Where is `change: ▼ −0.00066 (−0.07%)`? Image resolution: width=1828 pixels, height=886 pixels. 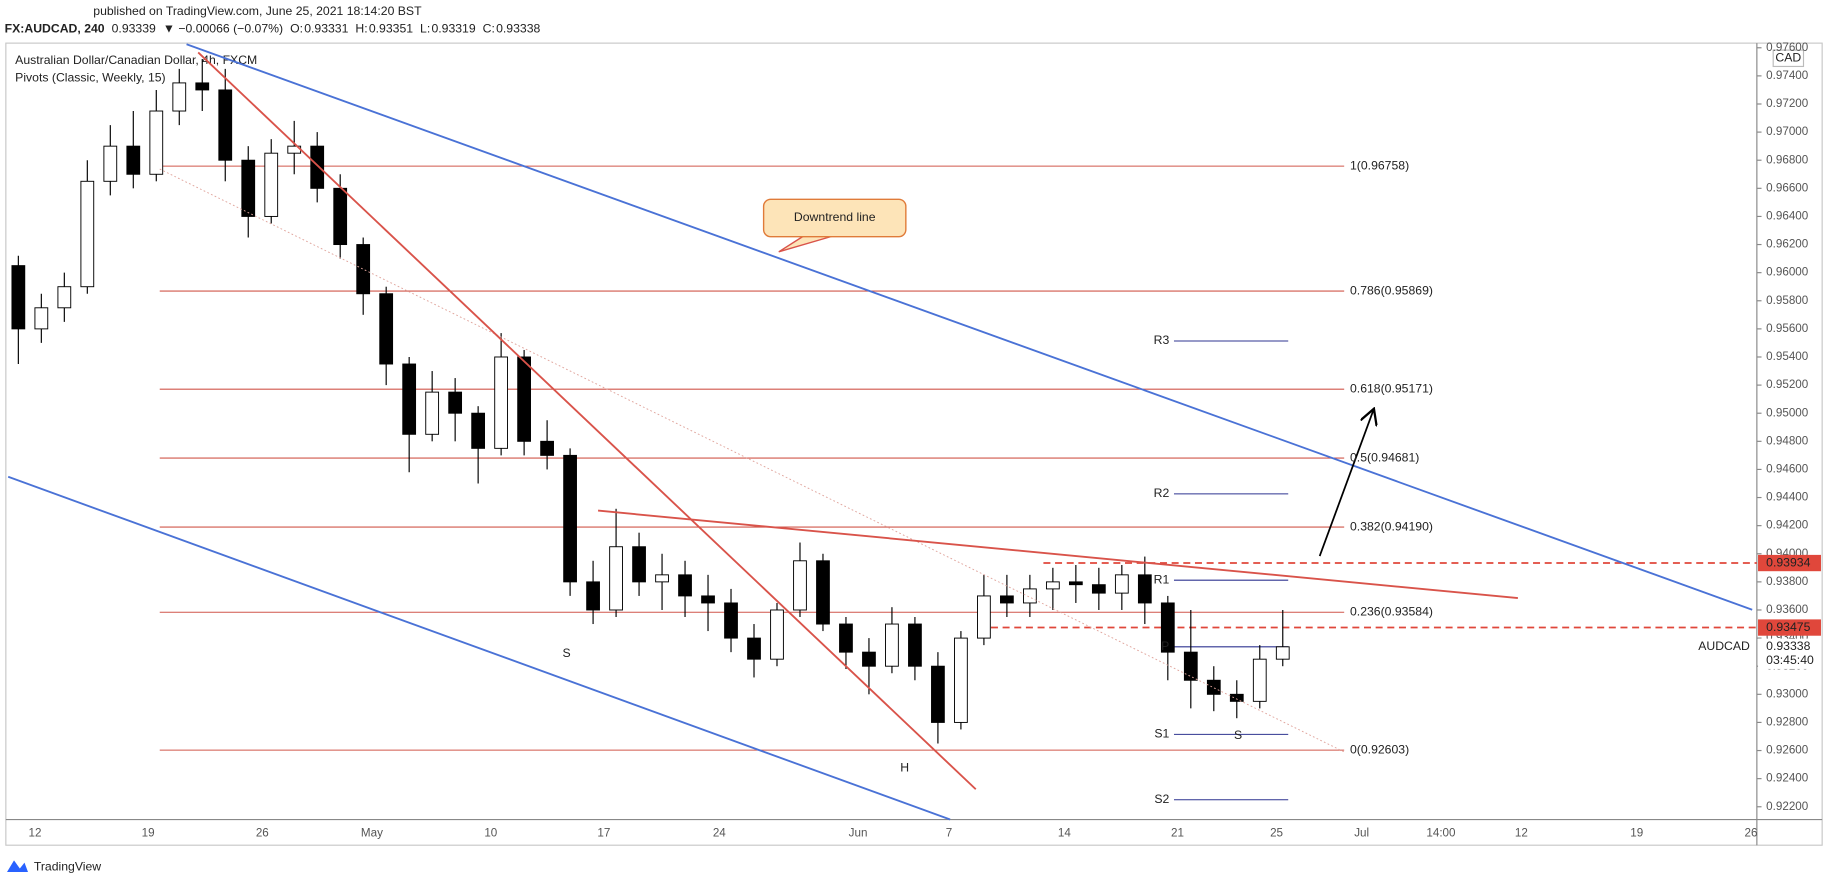 change: ▼ −0.00066 (−0.07%) is located at coordinates (223, 28).